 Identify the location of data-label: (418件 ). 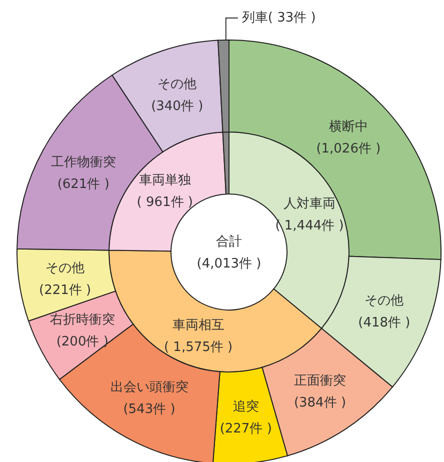
(384, 322).